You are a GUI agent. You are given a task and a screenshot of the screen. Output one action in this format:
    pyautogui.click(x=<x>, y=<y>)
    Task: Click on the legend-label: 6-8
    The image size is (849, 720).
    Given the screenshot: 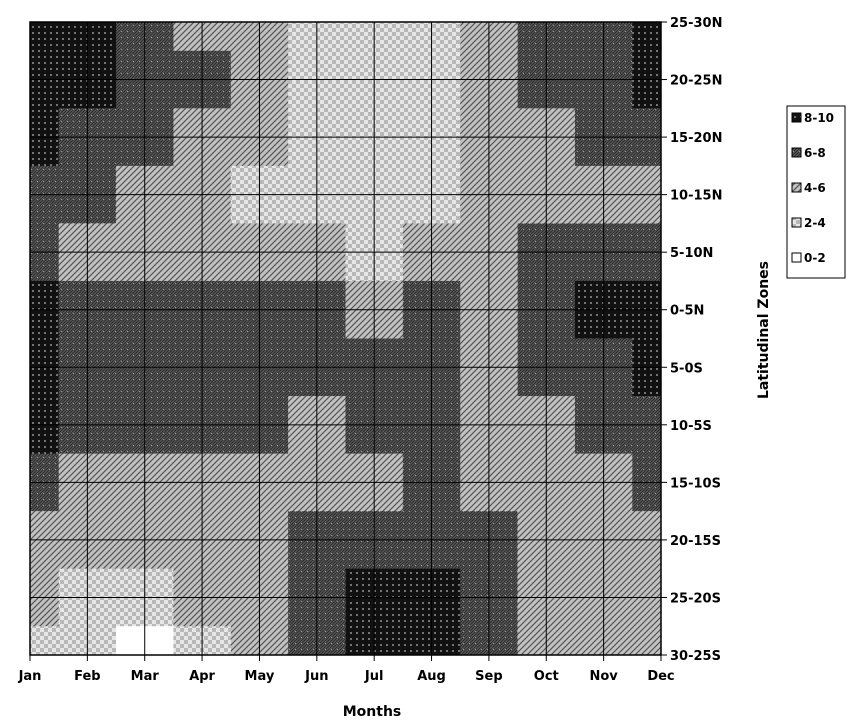 What is the action you would take?
    pyautogui.click(x=815, y=153)
    